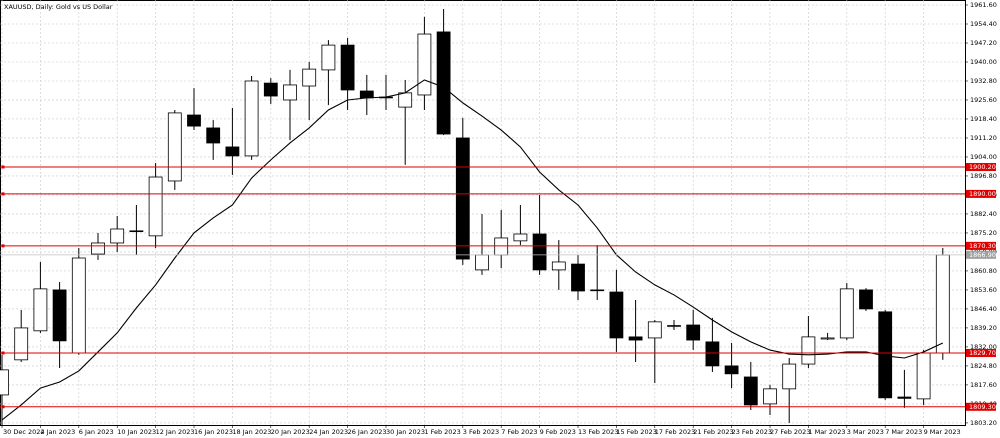 The height and width of the screenshot is (438, 1000). I want to click on level-label: 1900.20, so click(982, 167).